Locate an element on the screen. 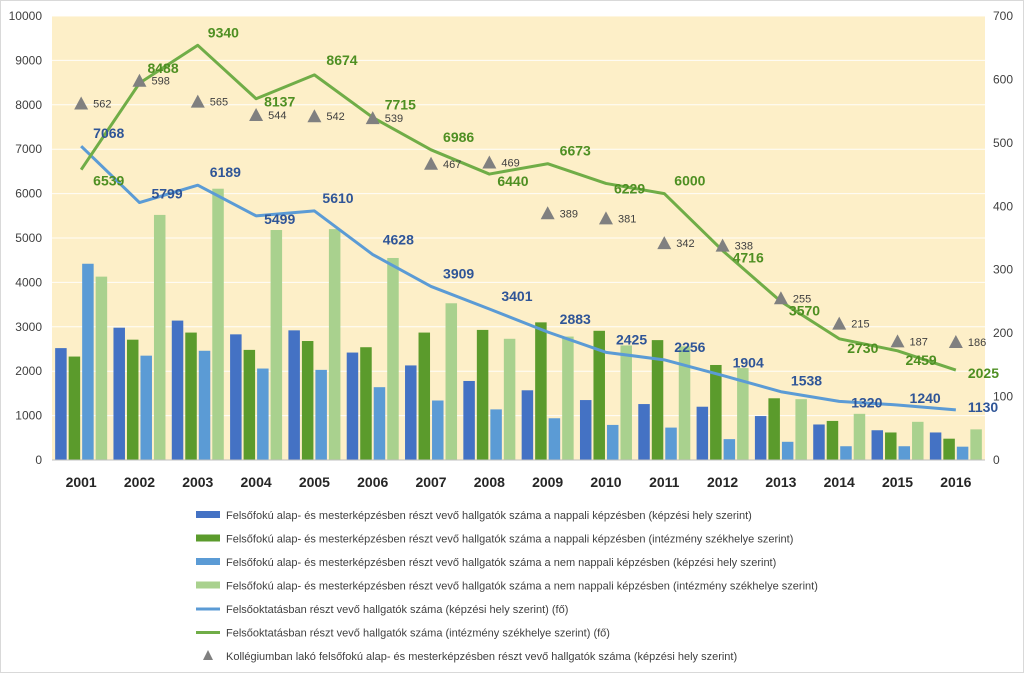  data-label-green: 2459 is located at coordinates (921, 360).